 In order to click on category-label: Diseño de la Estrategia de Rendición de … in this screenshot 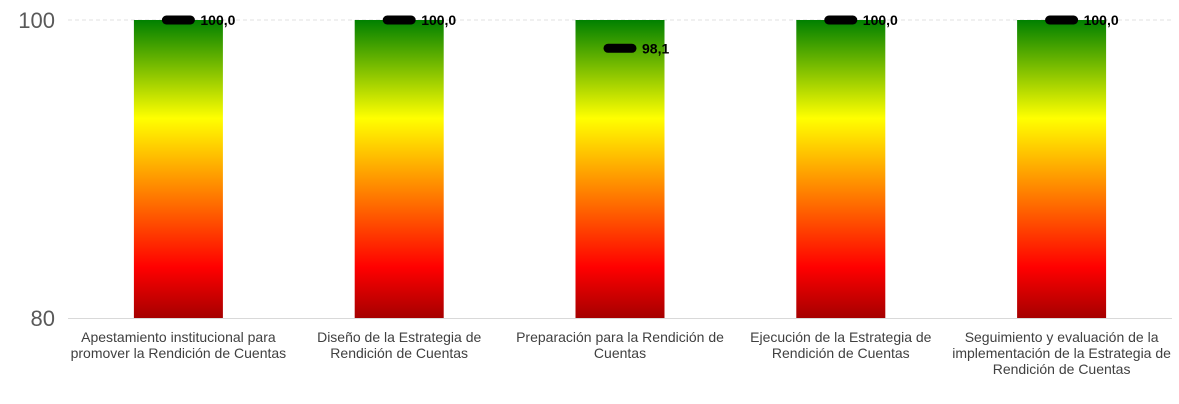, I will do `click(399, 345)`.